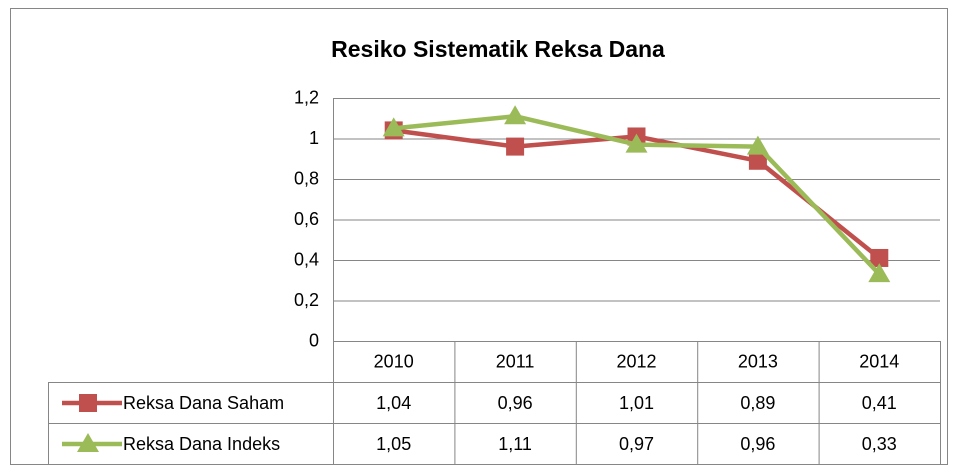  What do you see at coordinates (306, 300) in the screenshot?
I see `y-tick-label: 0,2` at bounding box center [306, 300].